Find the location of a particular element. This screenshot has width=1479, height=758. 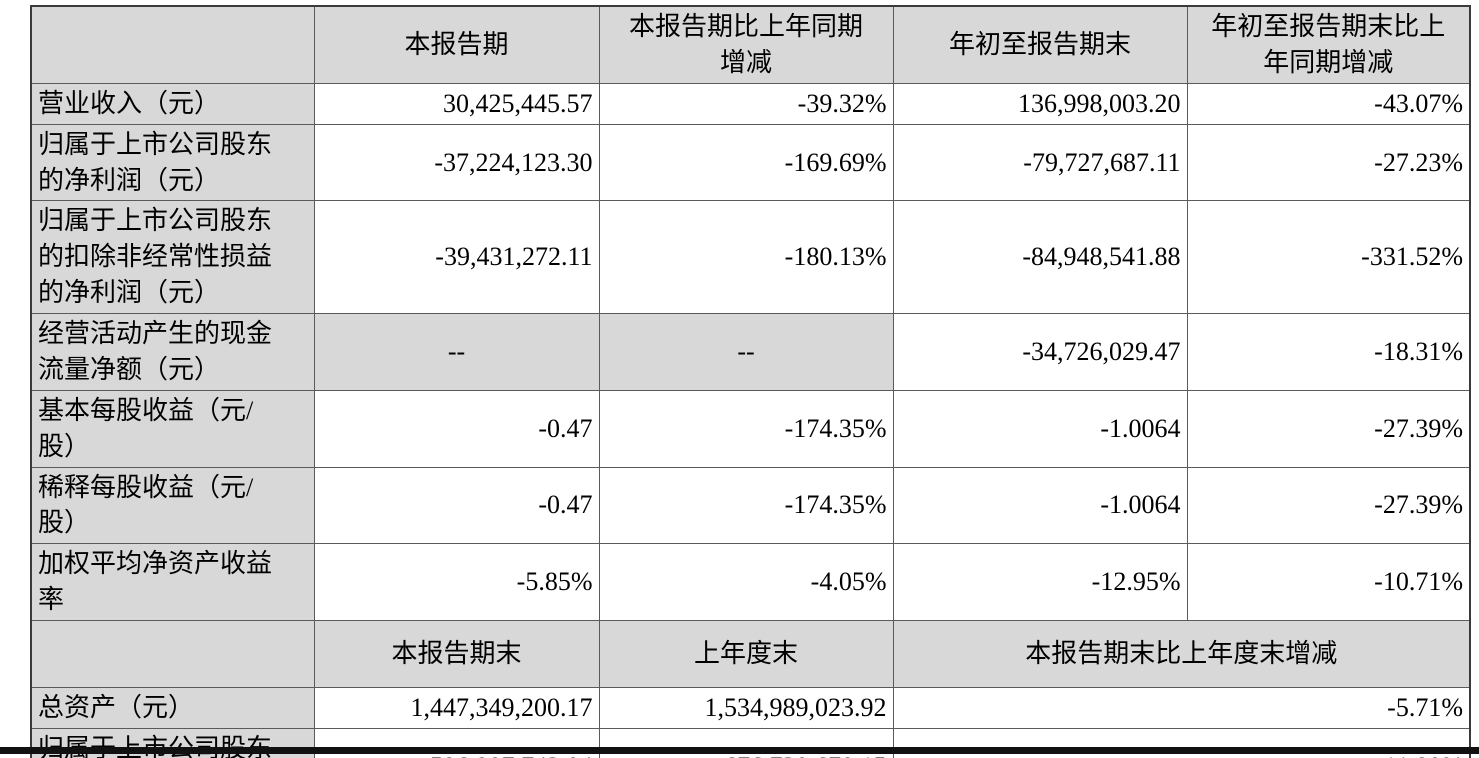

cell-ytd: -84,948,541.88 is located at coordinates (1040, 257).